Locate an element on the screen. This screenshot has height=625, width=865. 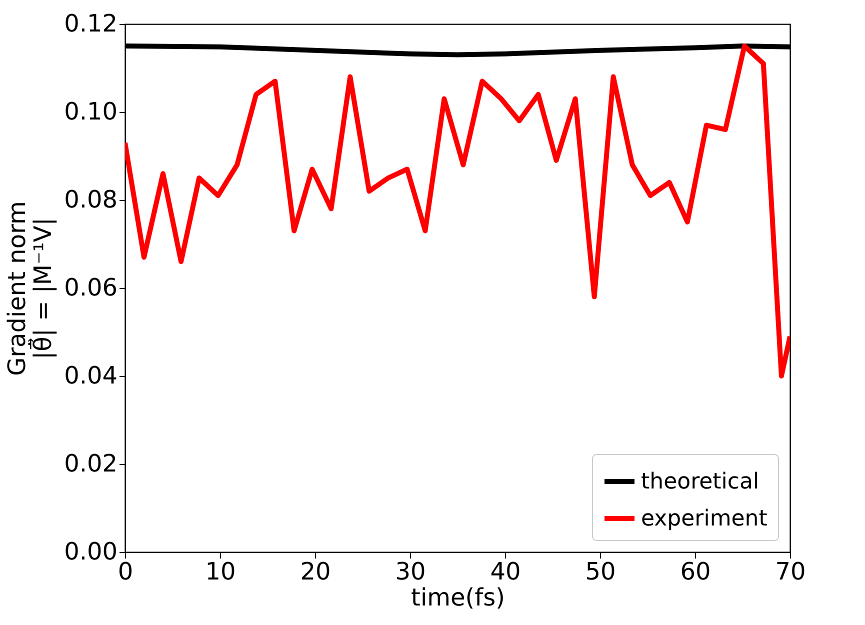
legend-label: experiment is located at coordinates (704, 519).